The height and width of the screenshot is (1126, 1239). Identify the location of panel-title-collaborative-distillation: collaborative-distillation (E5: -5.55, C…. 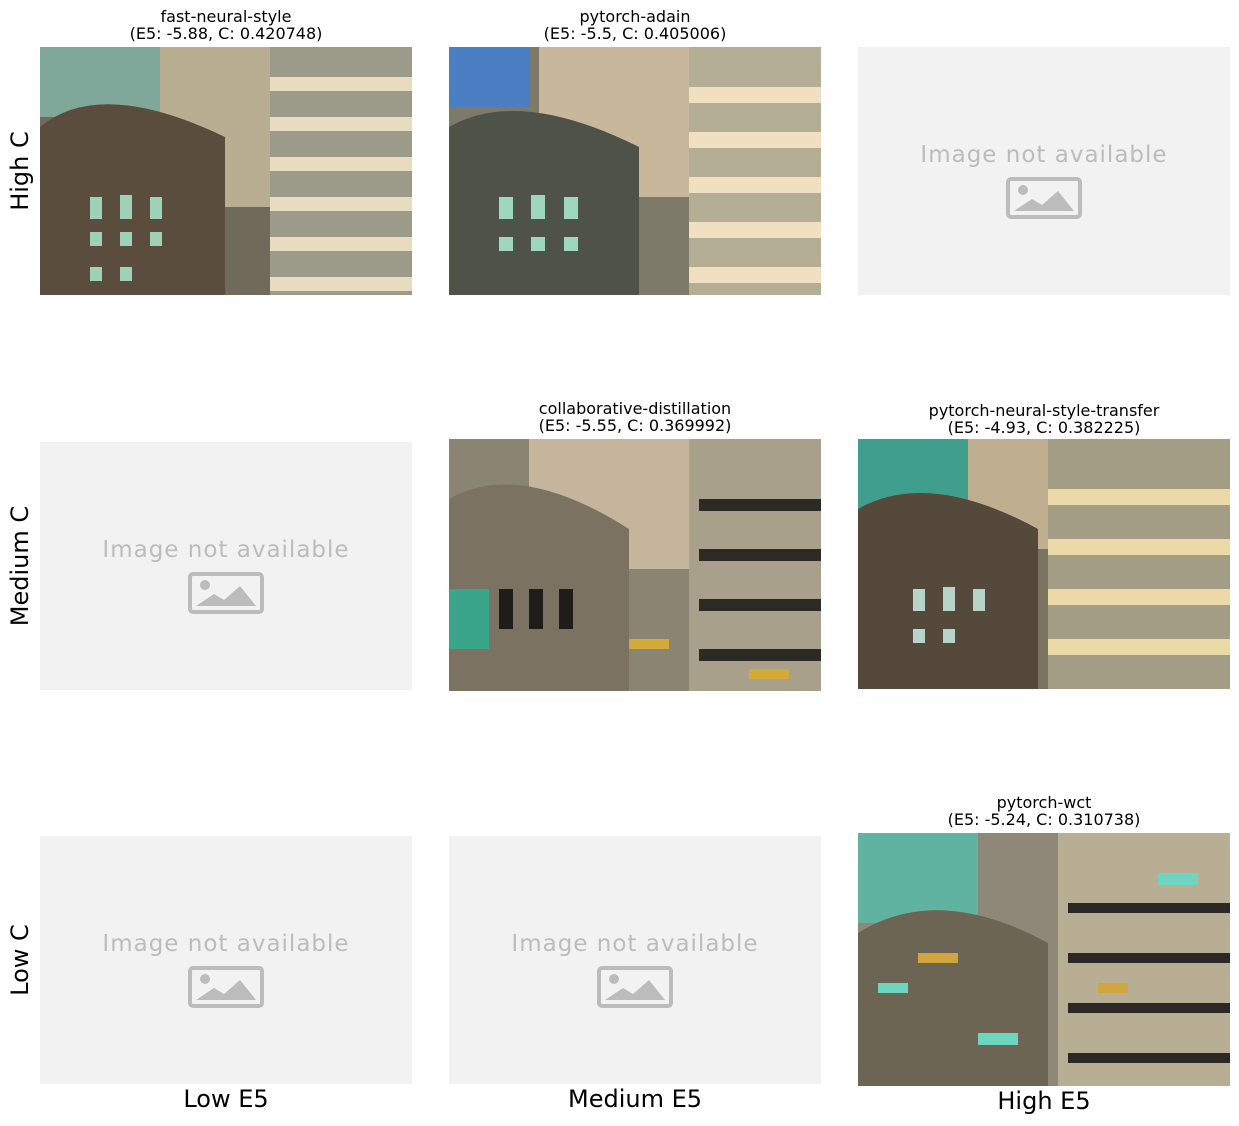
(635, 417).